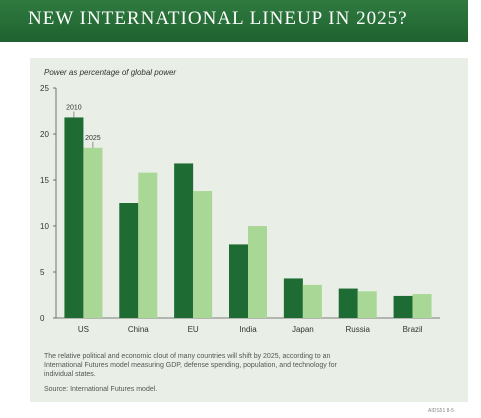 The width and height of the screenshot is (481, 418). What do you see at coordinates (44, 226) in the screenshot?
I see `y-tick-label: 10` at bounding box center [44, 226].